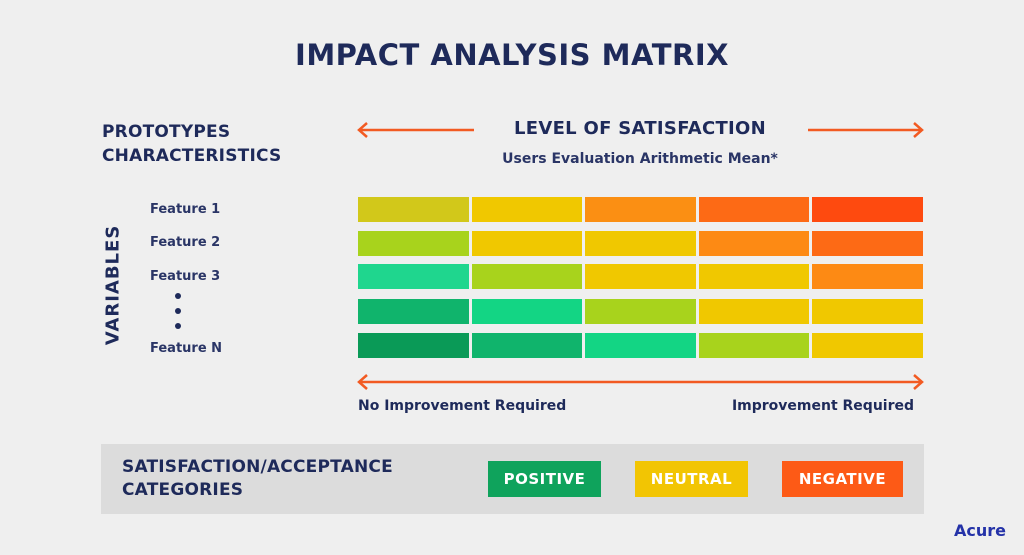 The image size is (1024, 555). I want to click on legend-title-line-2: CATEGORIES, so click(183, 490).